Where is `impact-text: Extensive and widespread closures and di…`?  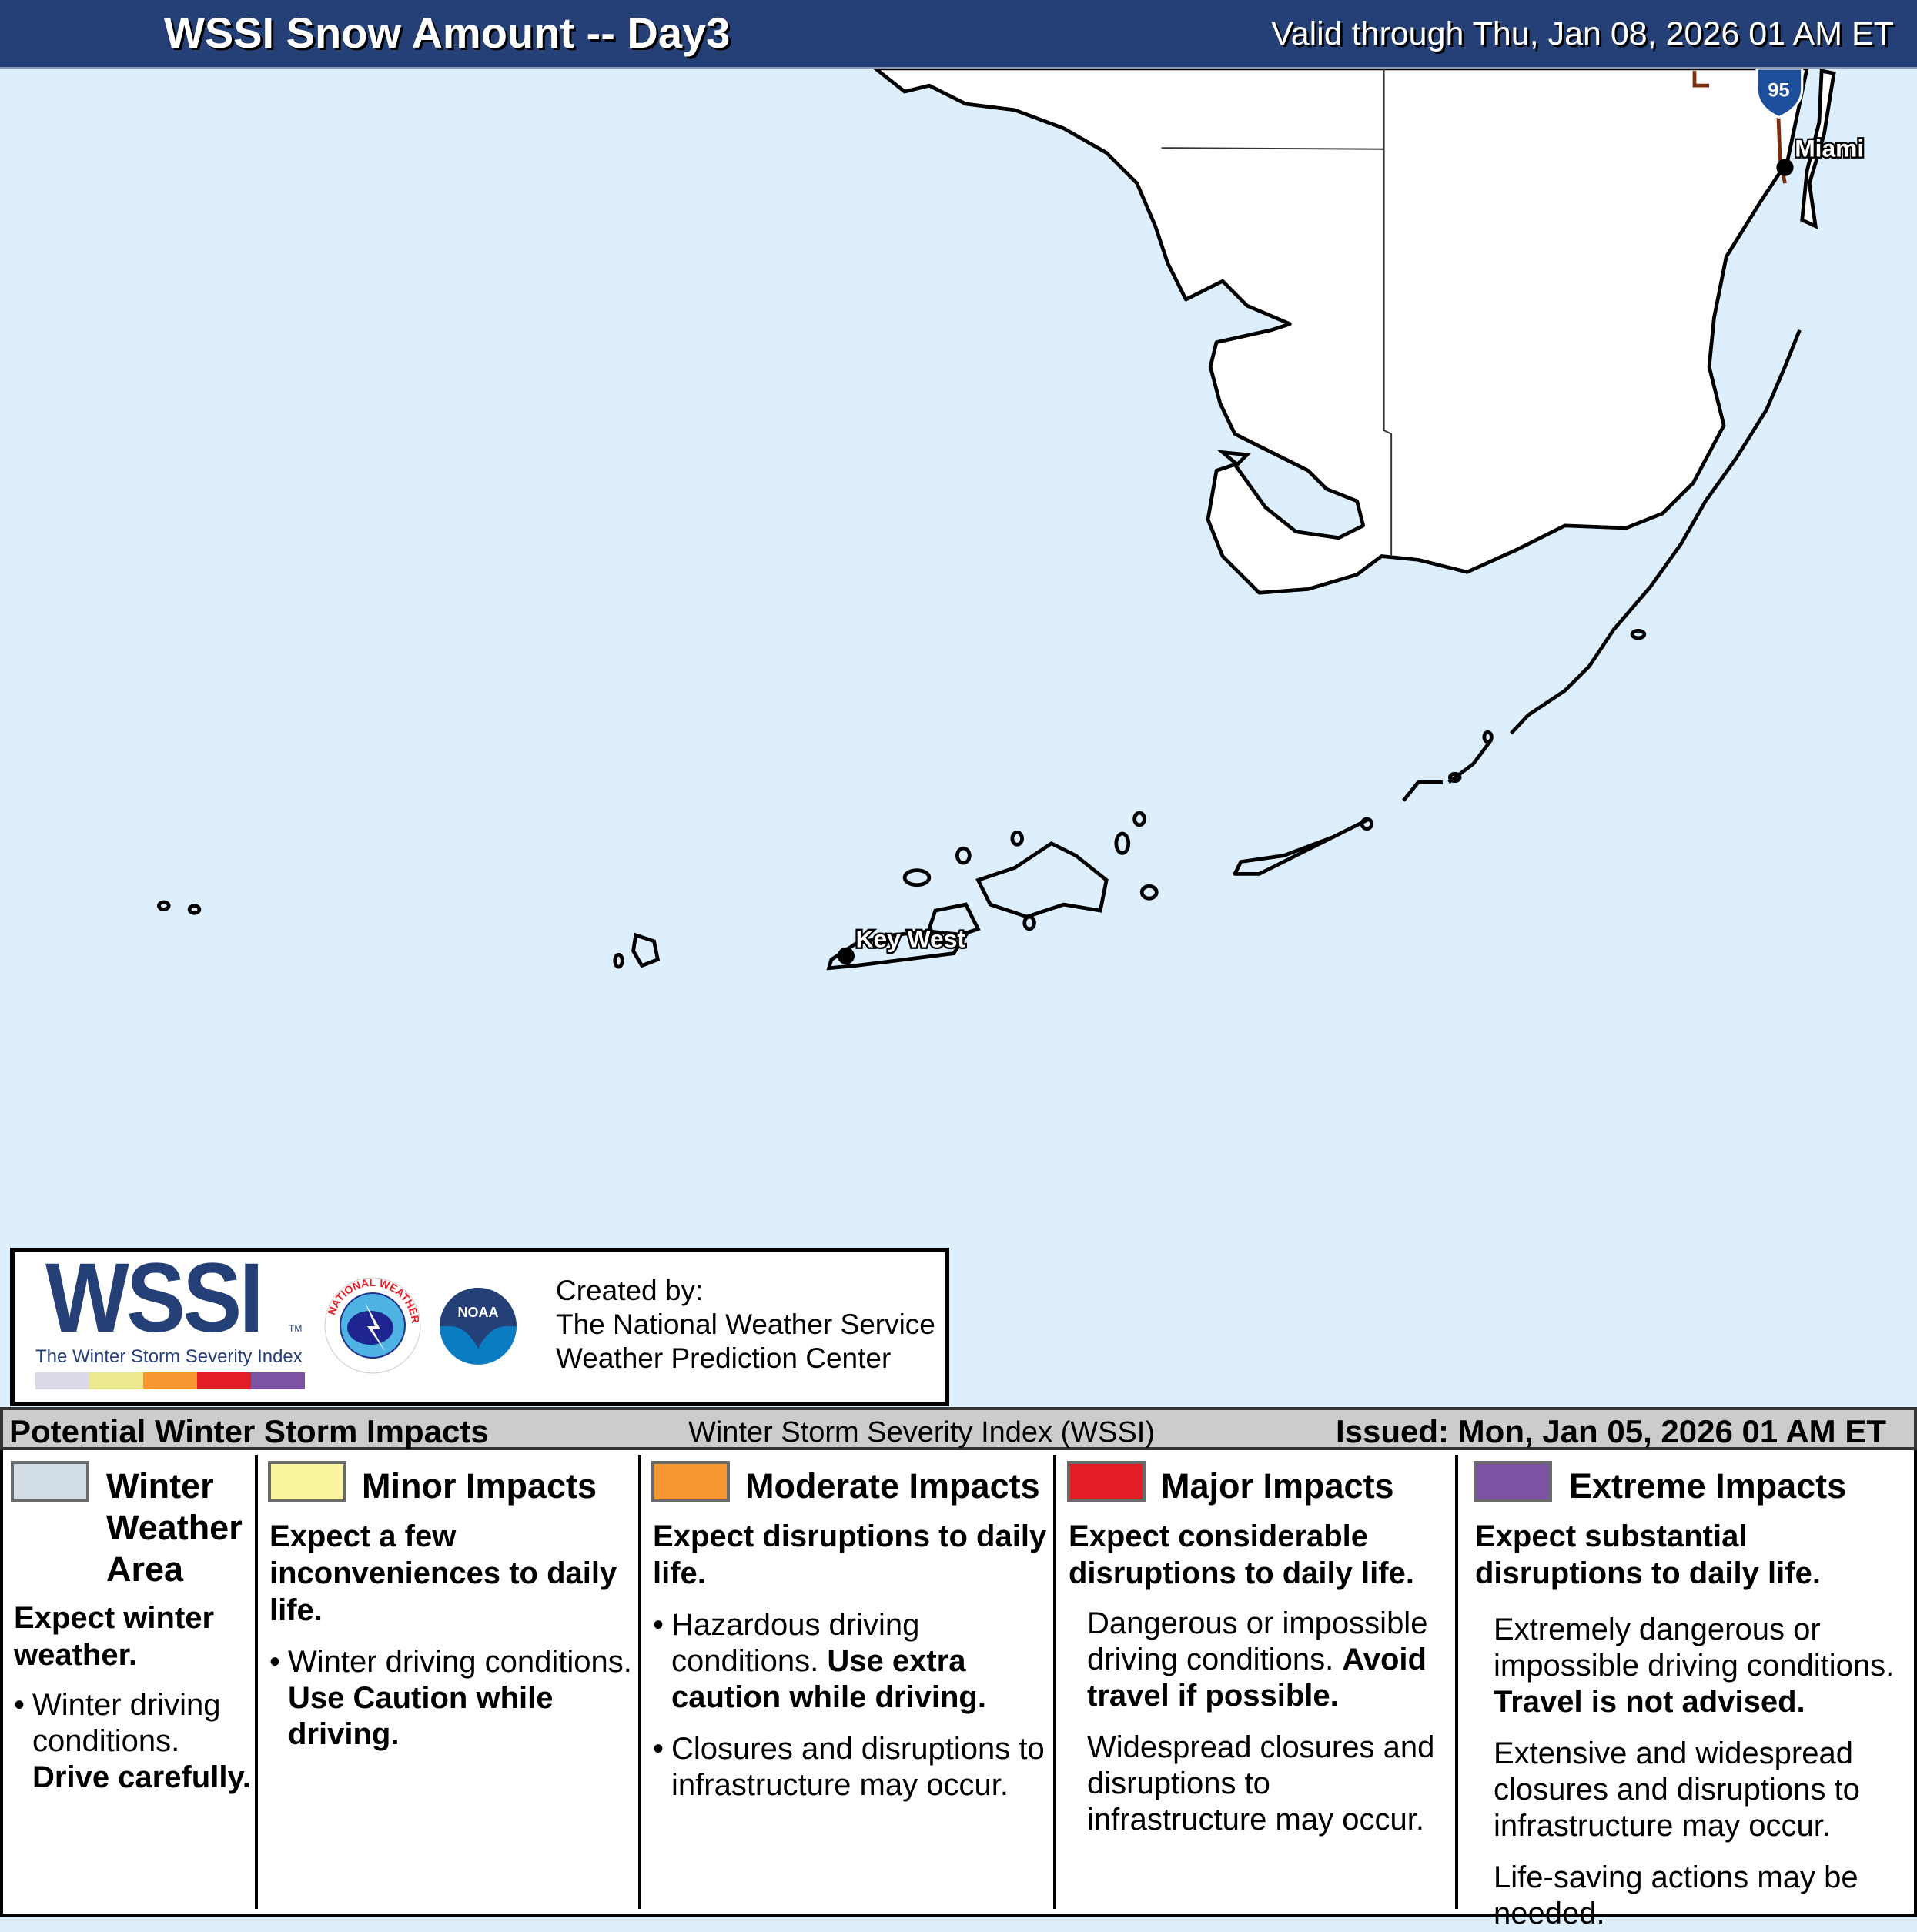 impact-text: Extensive and widespread closures and di… is located at coordinates (1677, 1789).